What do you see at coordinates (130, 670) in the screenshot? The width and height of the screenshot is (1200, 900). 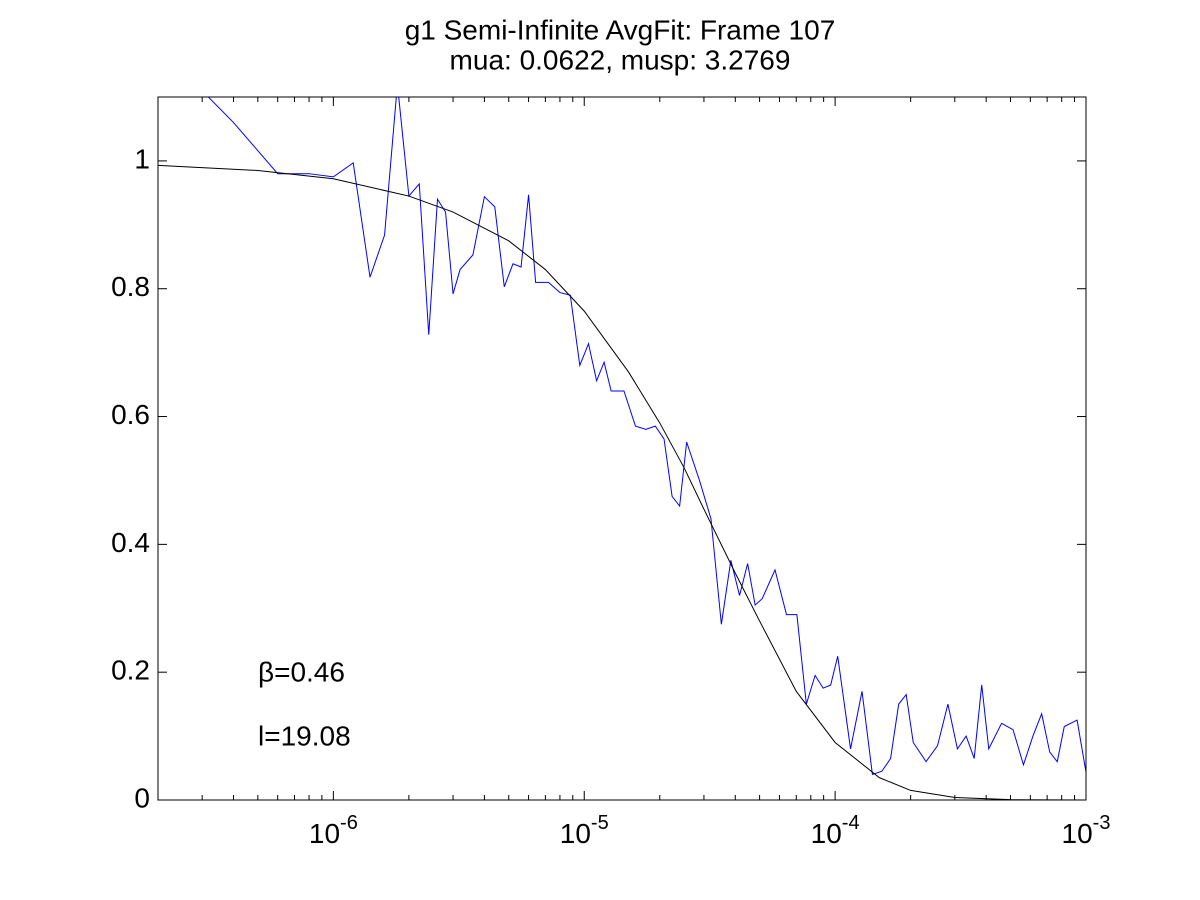 I see `y-tick-label: 0.2` at bounding box center [130, 670].